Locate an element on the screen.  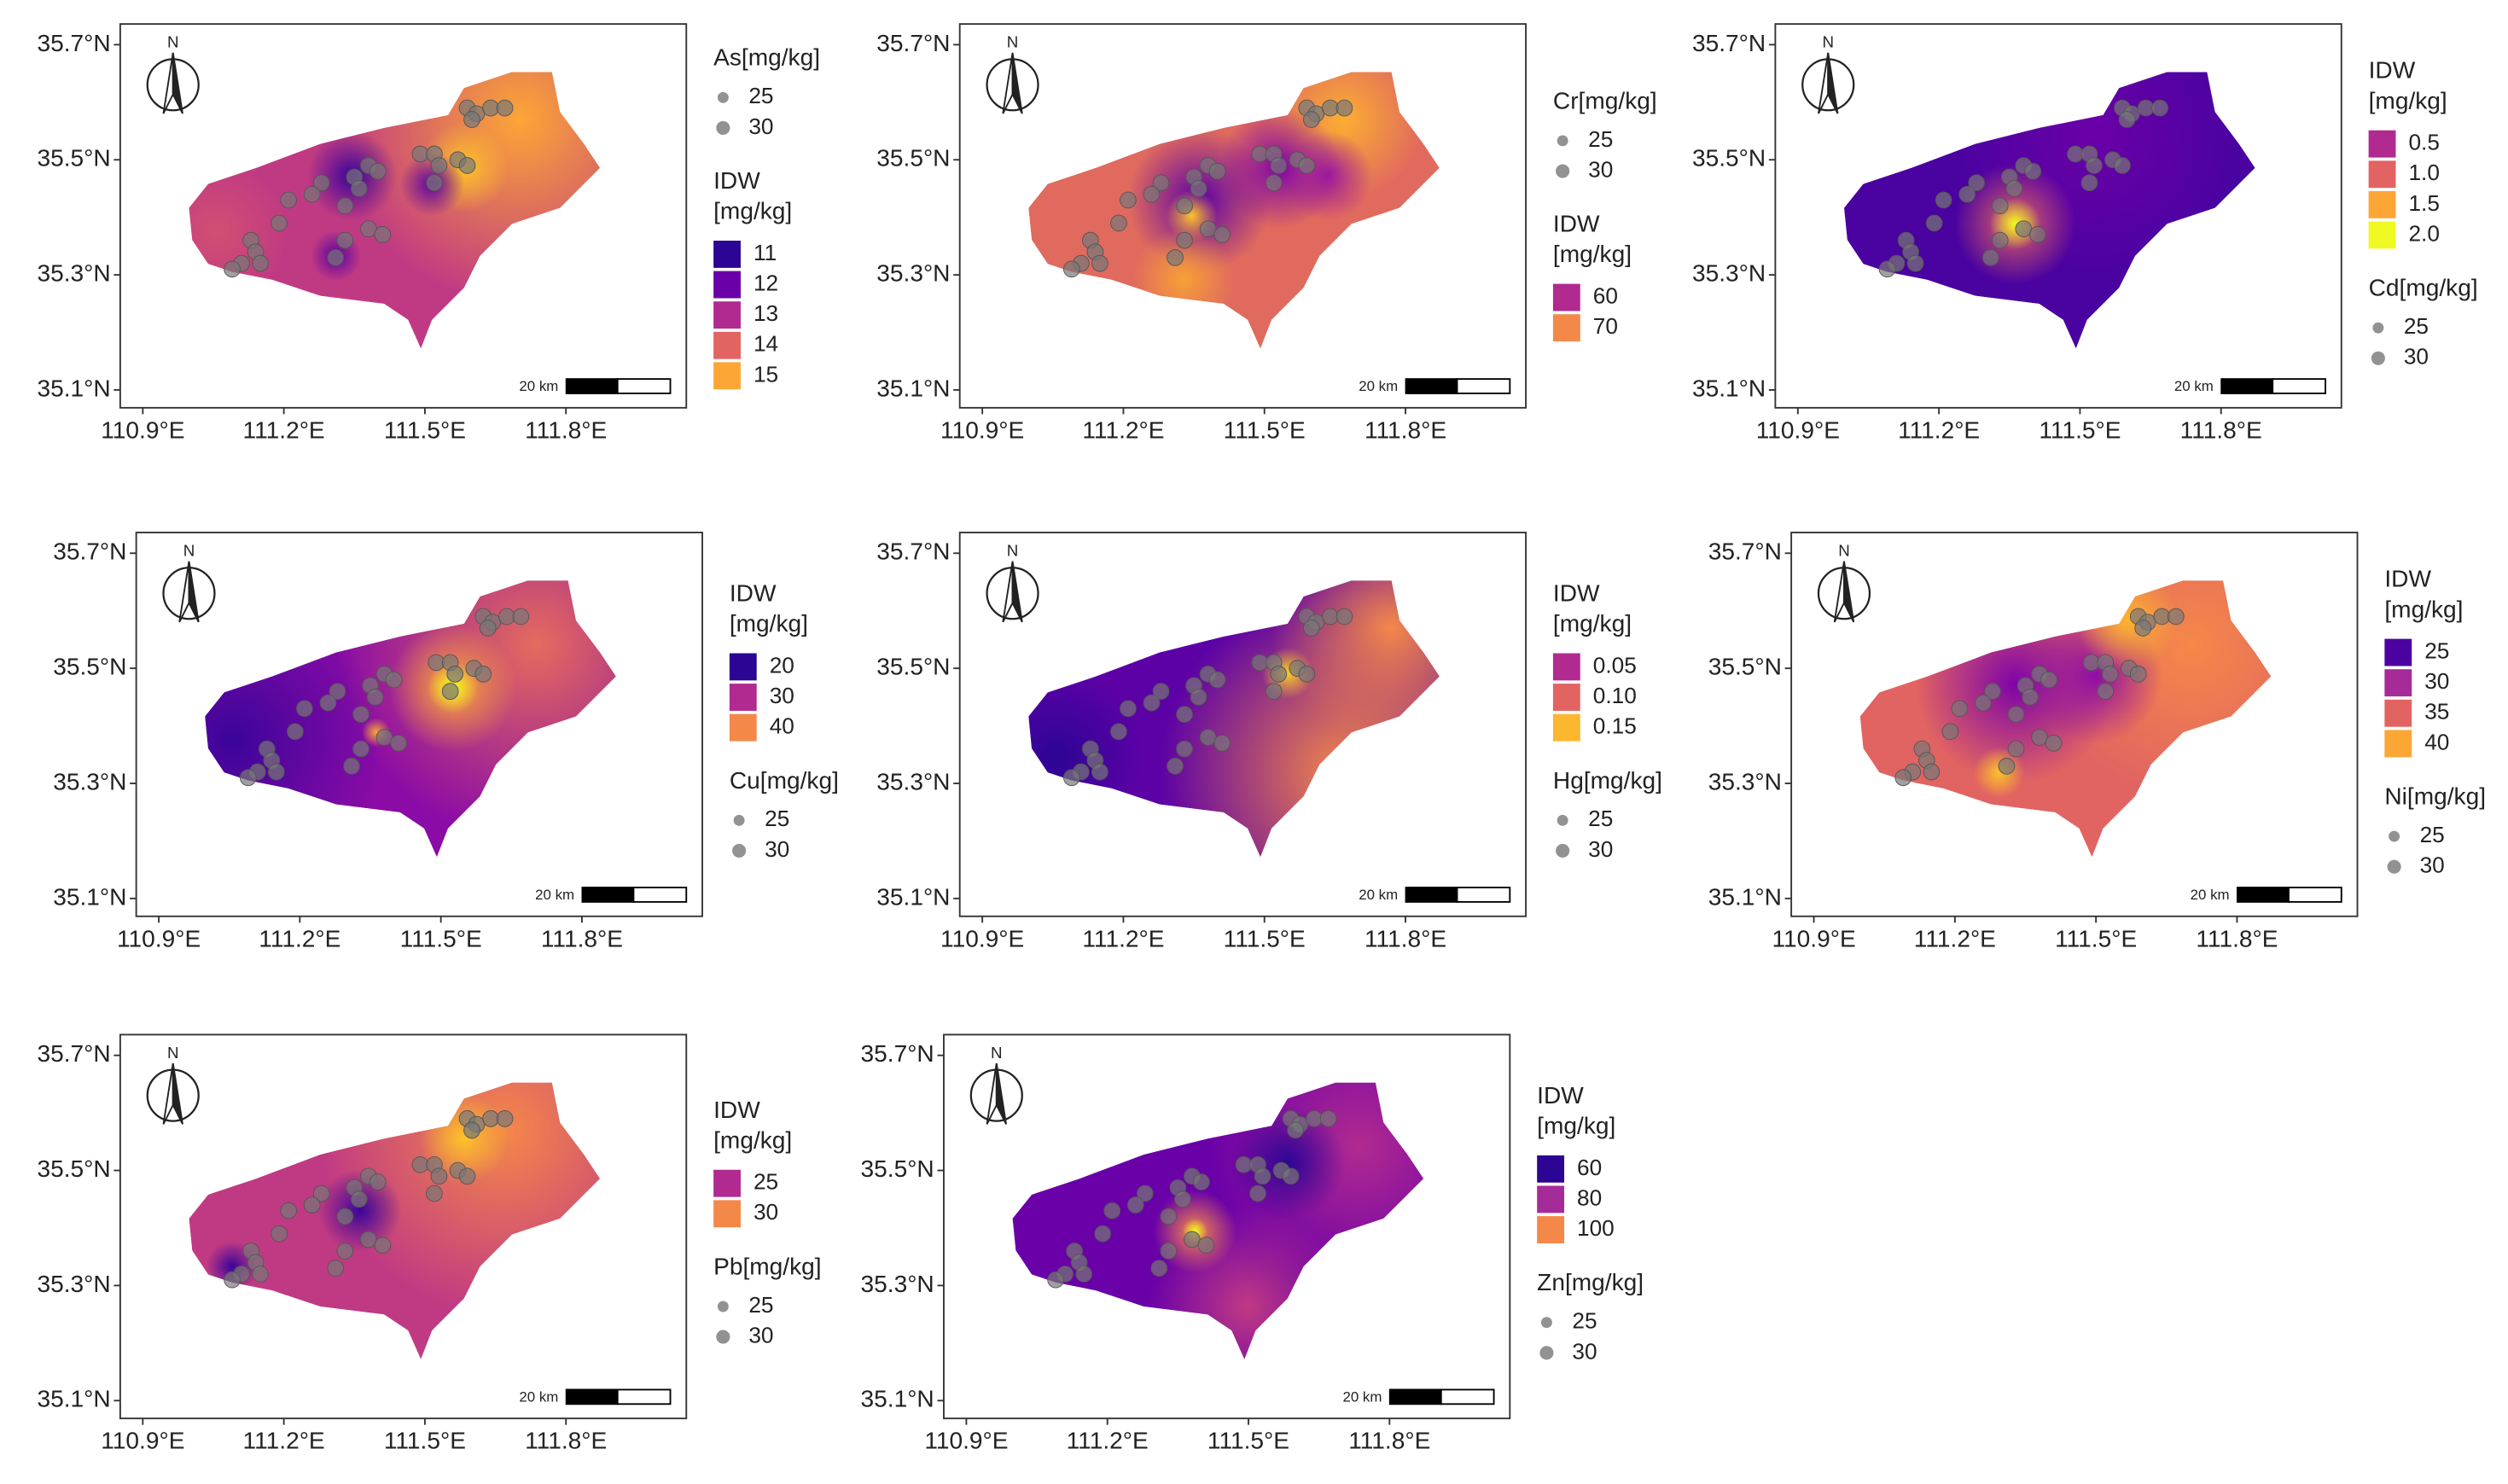
idw-surface is located at coordinates (2049, 210).